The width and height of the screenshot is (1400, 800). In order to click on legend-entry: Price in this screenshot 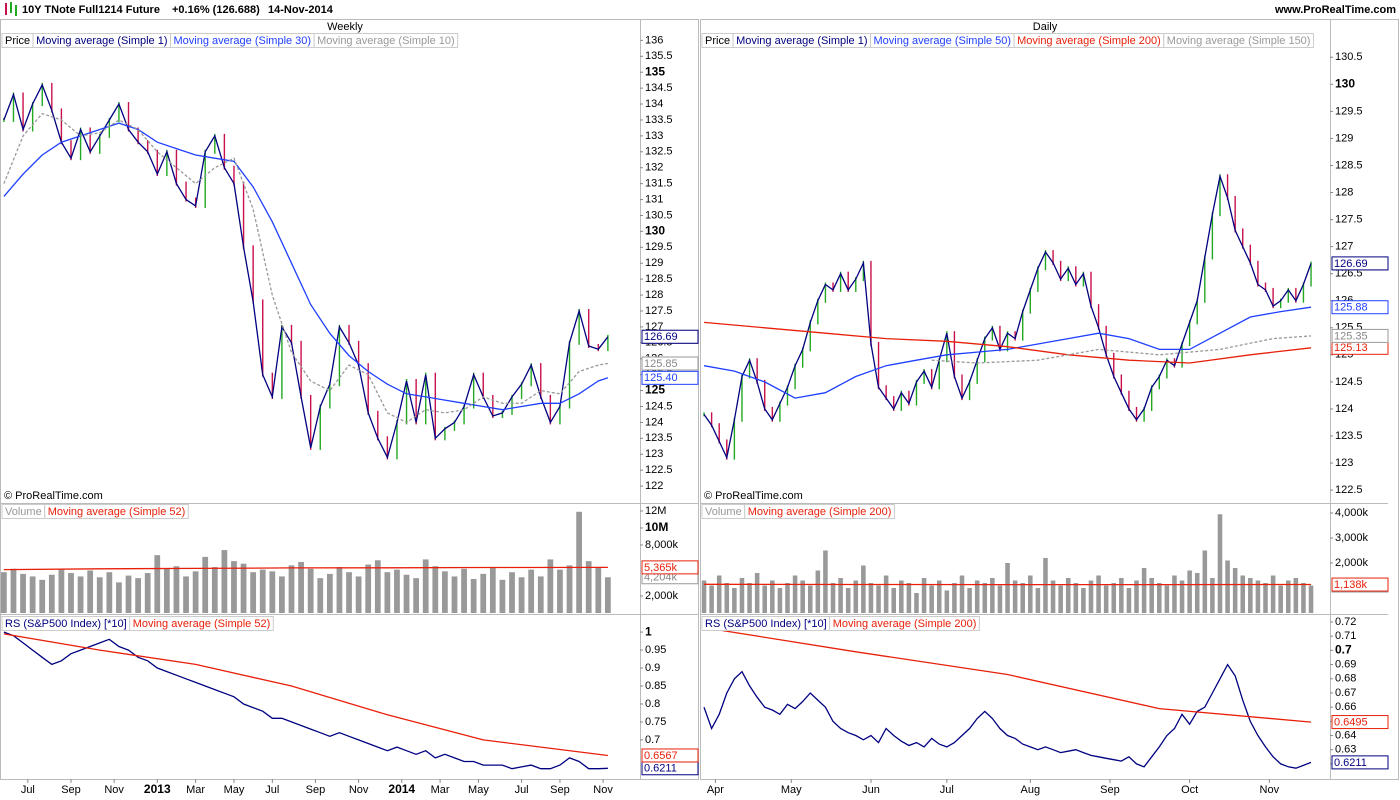, I will do `click(717, 41)`.